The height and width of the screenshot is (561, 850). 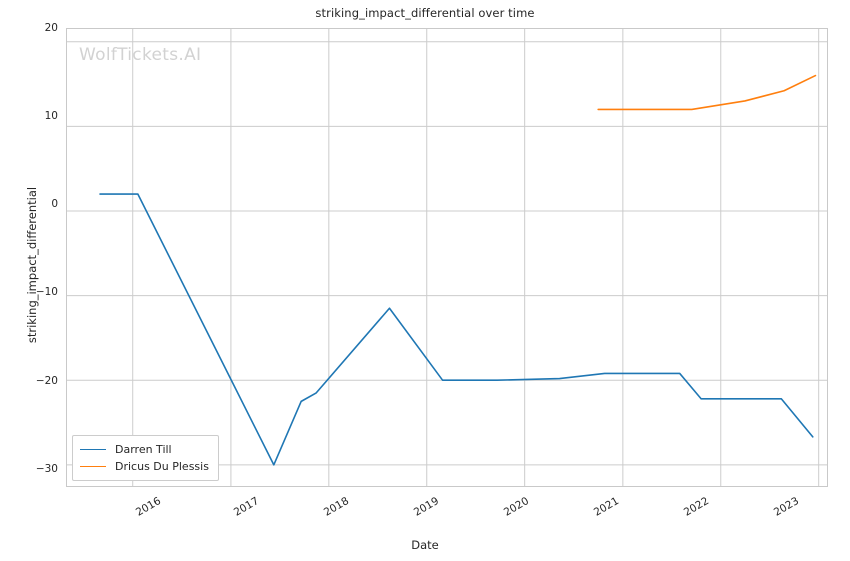 What do you see at coordinates (162, 466) in the screenshot?
I see `legend-label: Dricus Du Plessis` at bounding box center [162, 466].